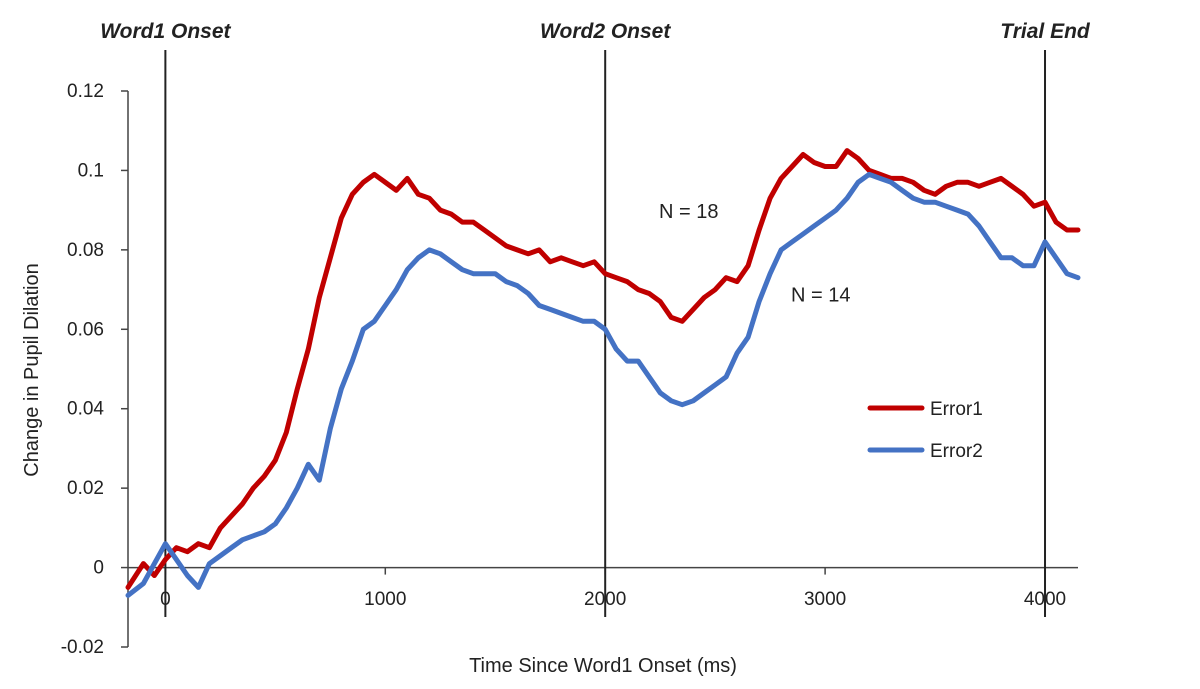 The width and height of the screenshot is (1200, 689). Describe the element at coordinates (91, 170) in the screenshot. I see `y-tick-label: 0.1` at that location.